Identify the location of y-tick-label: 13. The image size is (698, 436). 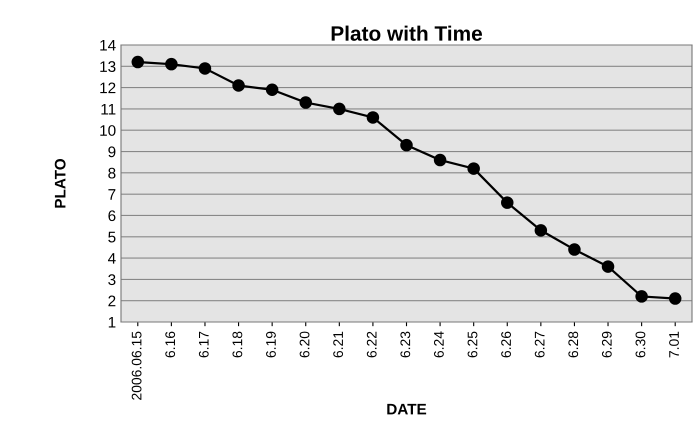
(108, 66).